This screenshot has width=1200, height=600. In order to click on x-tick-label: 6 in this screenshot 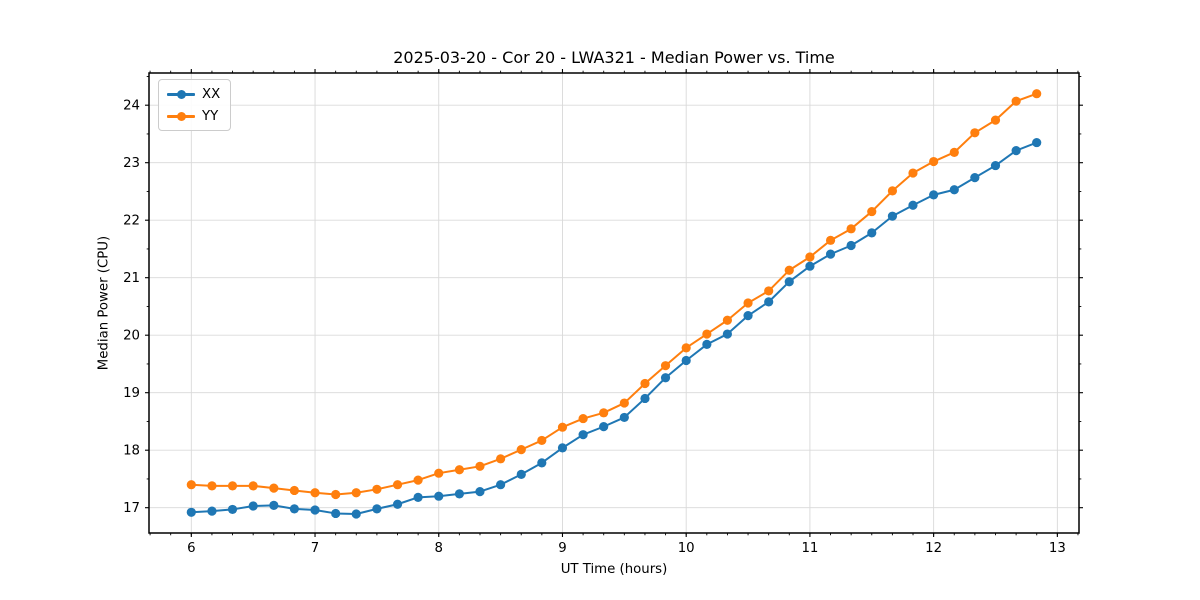, I will do `click(191, 548)`.